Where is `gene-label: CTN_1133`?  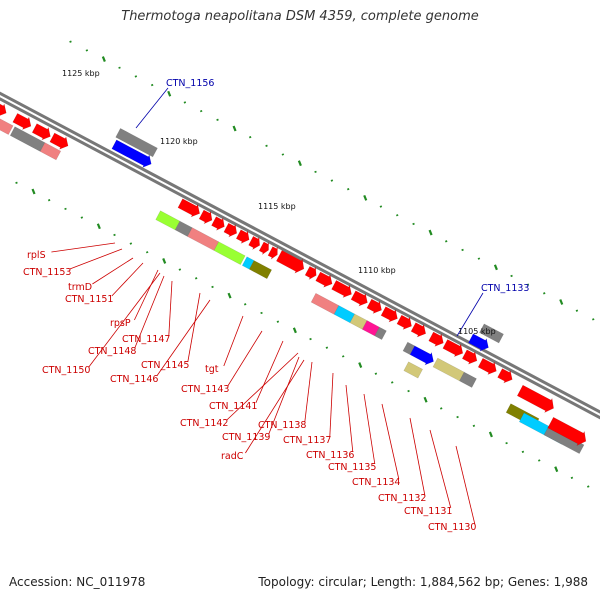 gene-label: CTN_1133 is located at coordinates (505, 288).